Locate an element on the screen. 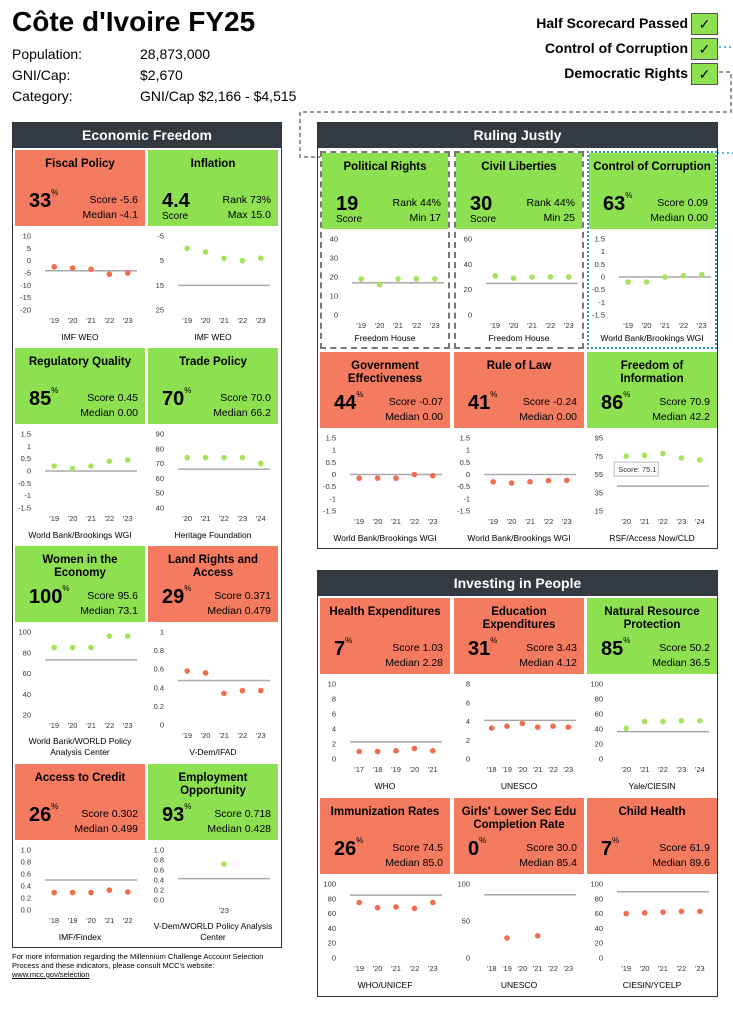 The width and height of the screenshot is (733, 1024). fact-label: Population: is located at coordinates (47, 54).